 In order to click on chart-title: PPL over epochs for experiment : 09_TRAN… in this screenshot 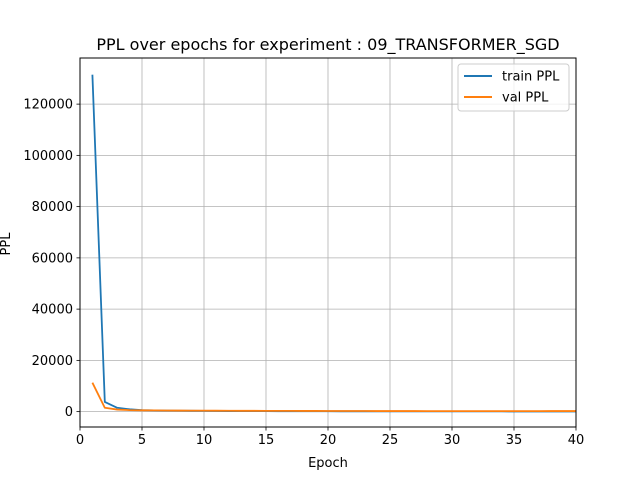, I will do `click(327, 45)`.